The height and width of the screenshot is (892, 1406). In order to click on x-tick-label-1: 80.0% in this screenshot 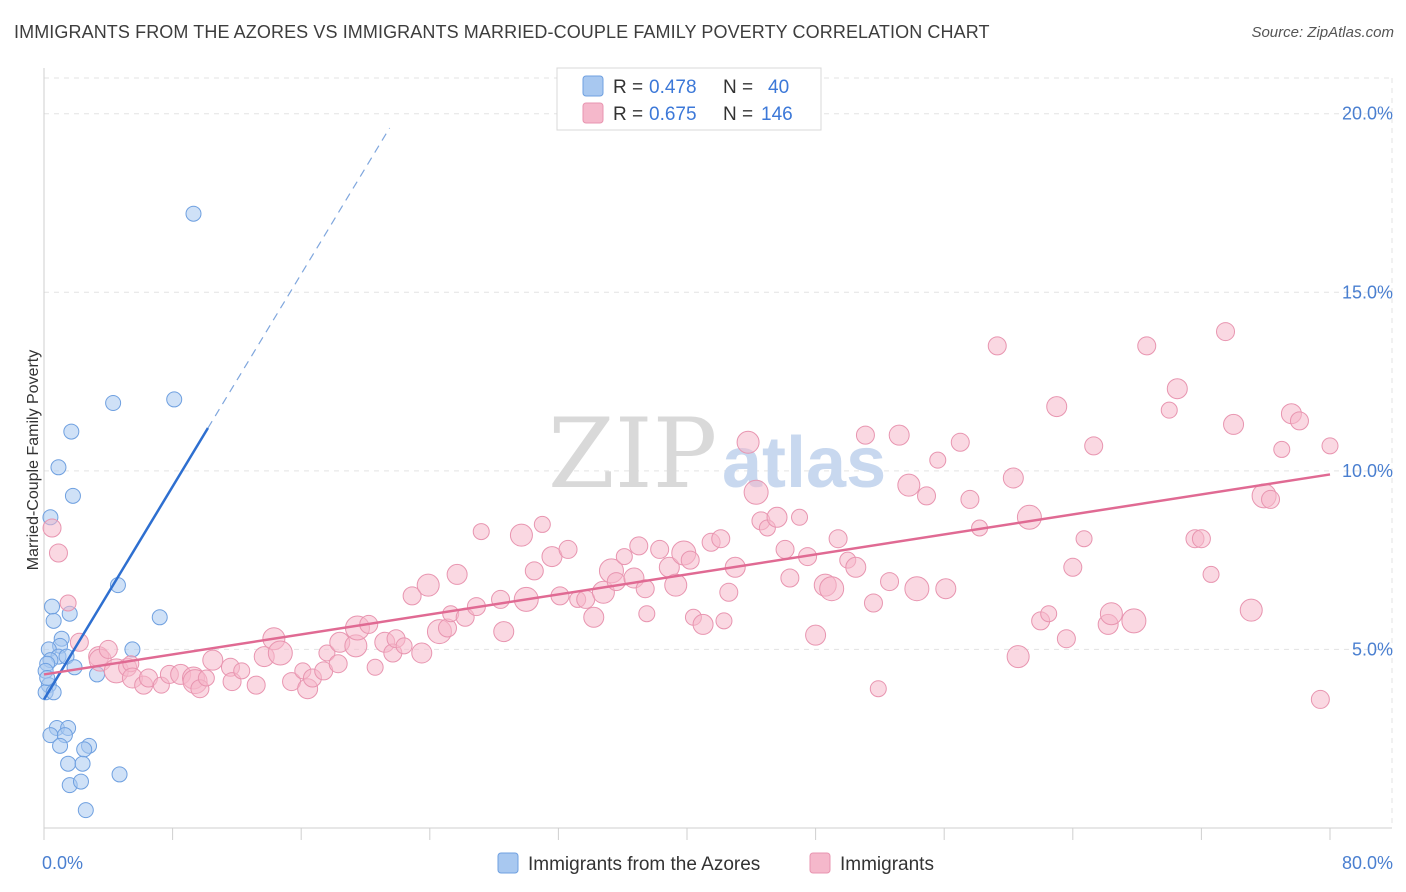, I will do `click(1367, 863)`.